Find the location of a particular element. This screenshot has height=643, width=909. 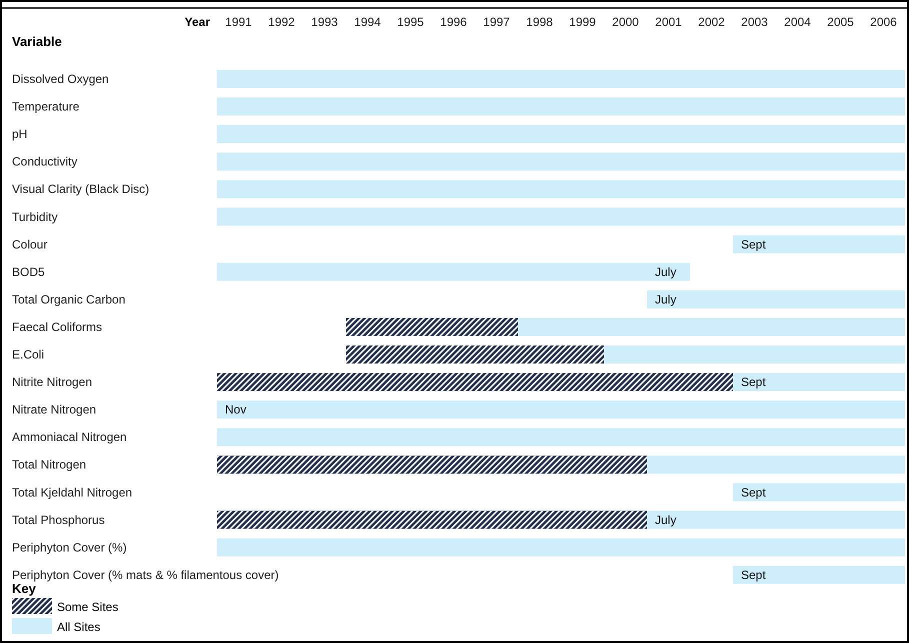

x-tick-label: 2000 is located at coordinates (626, 22).